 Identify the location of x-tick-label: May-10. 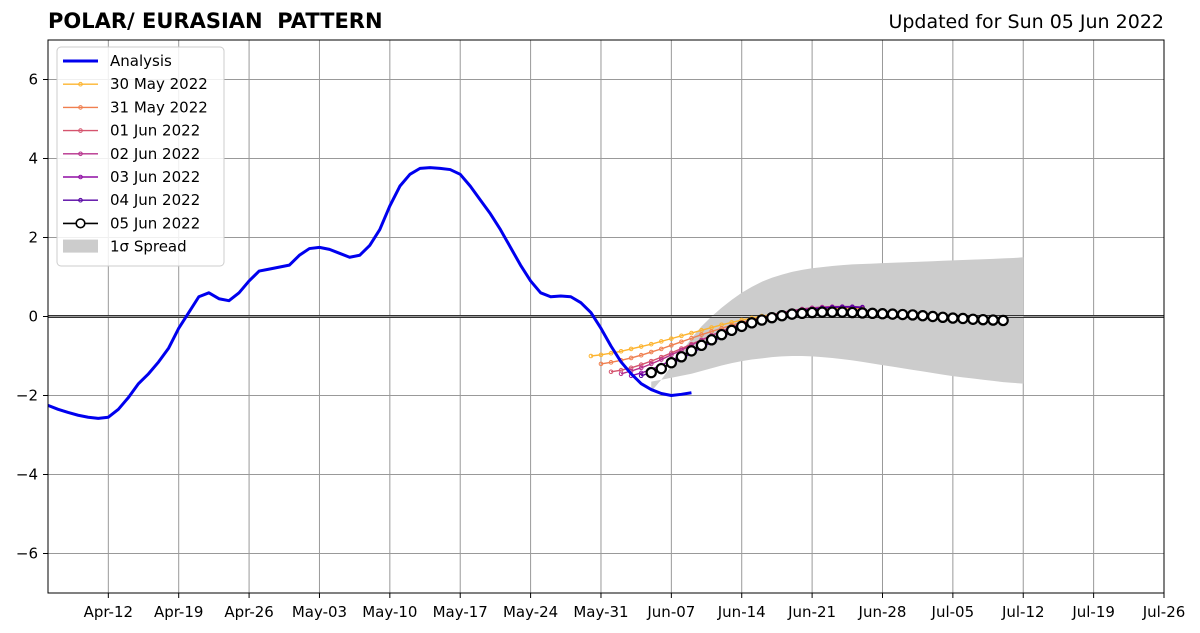
(389, 612).